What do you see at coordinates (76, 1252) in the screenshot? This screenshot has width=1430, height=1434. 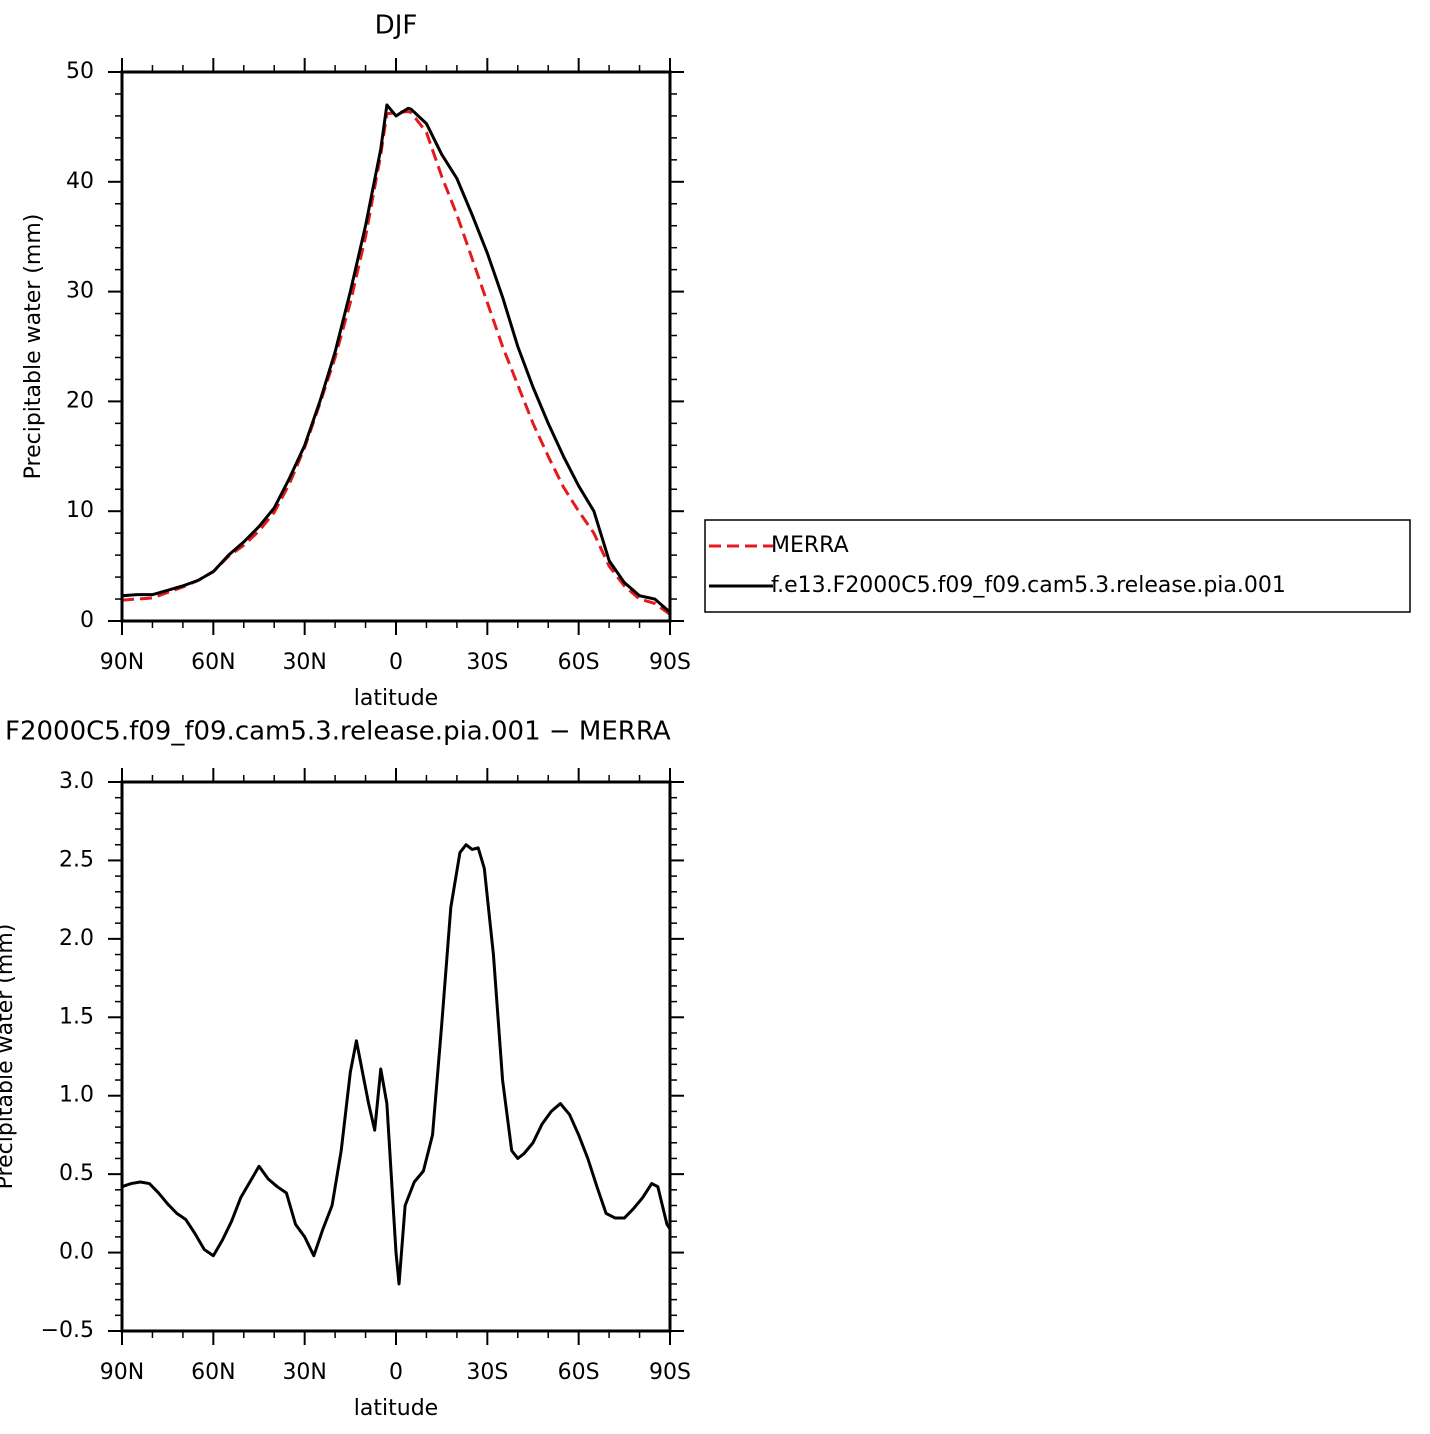 I see `y-tick-label: 0.0` at bounding box center [76, 1252].